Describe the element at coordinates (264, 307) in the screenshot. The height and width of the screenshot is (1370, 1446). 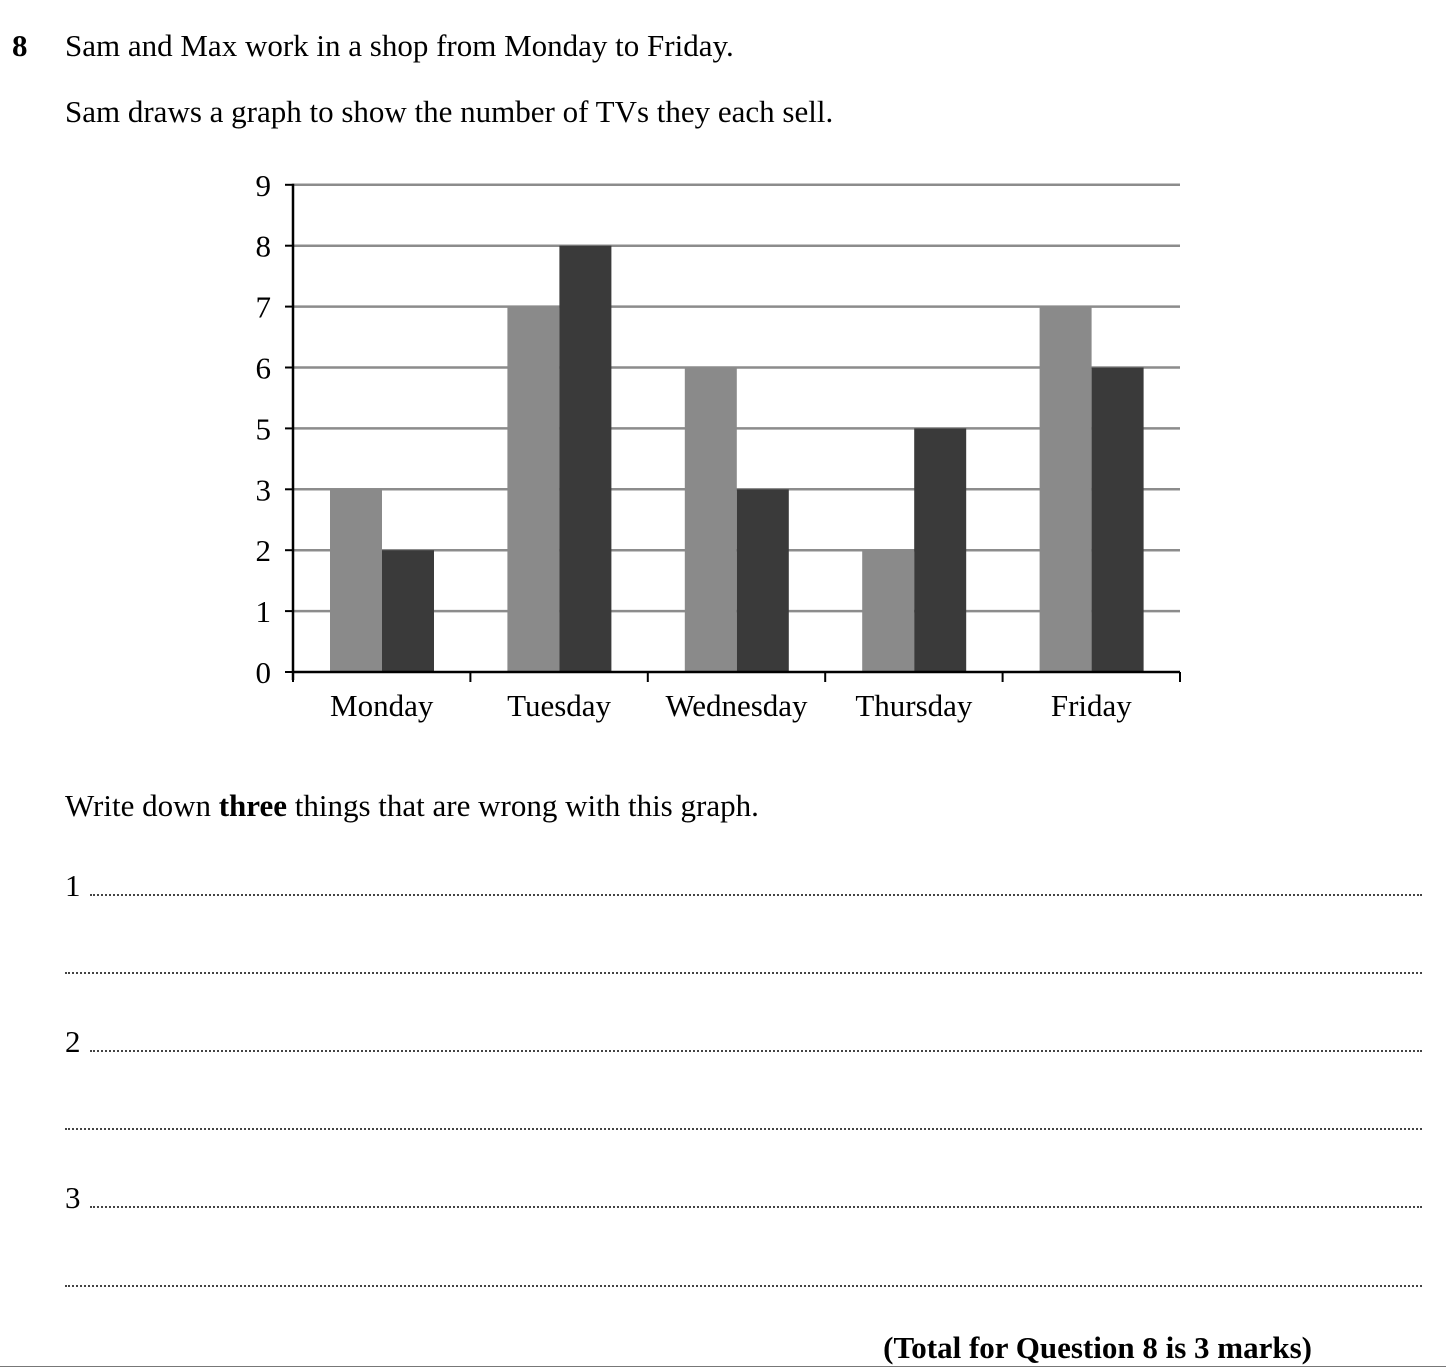
I see `y-tick-label: 7` at that location.